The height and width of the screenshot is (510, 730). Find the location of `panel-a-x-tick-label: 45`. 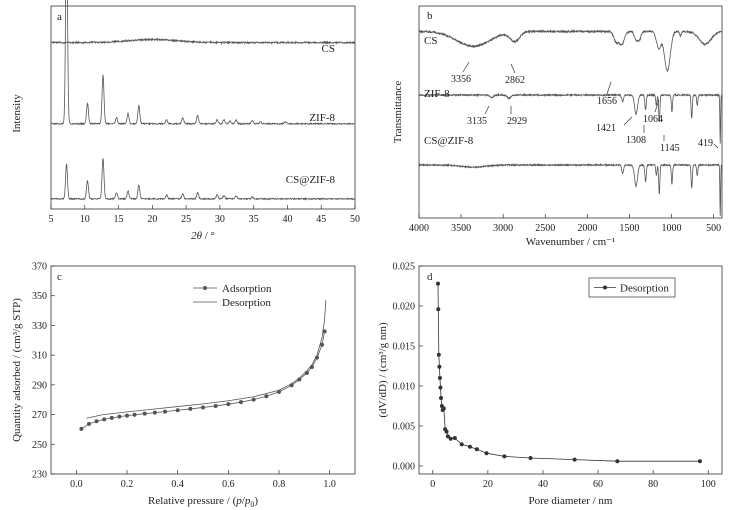

panel-a-x-tick-label: 45 is located at coordinates (321, 219).